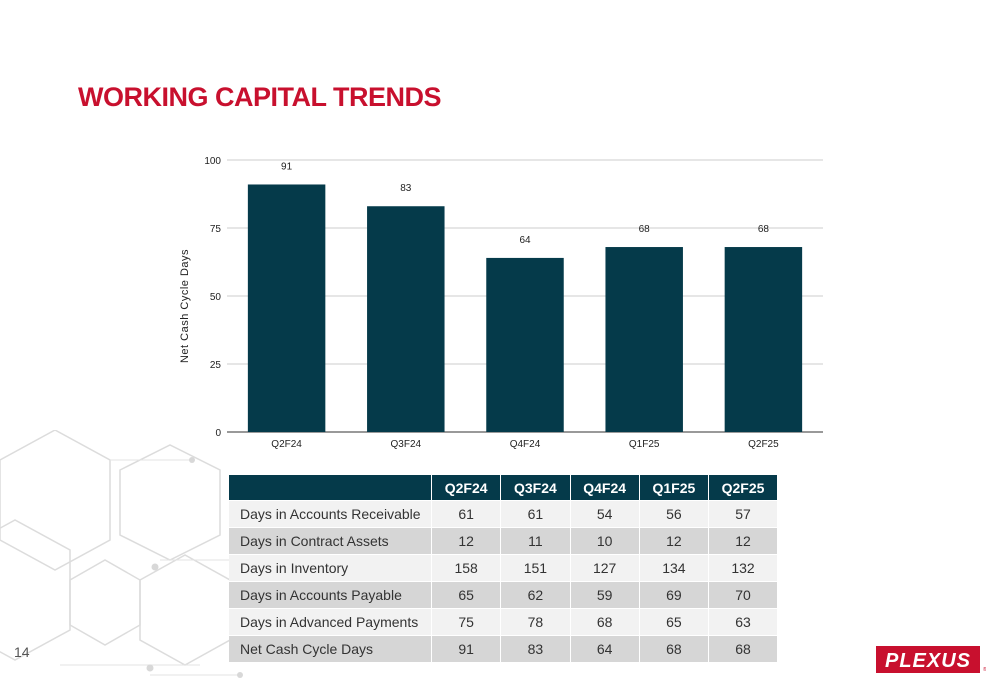  I want to click on slide-title: WORKING CAPITAL TRENDS, so click(260, 97).